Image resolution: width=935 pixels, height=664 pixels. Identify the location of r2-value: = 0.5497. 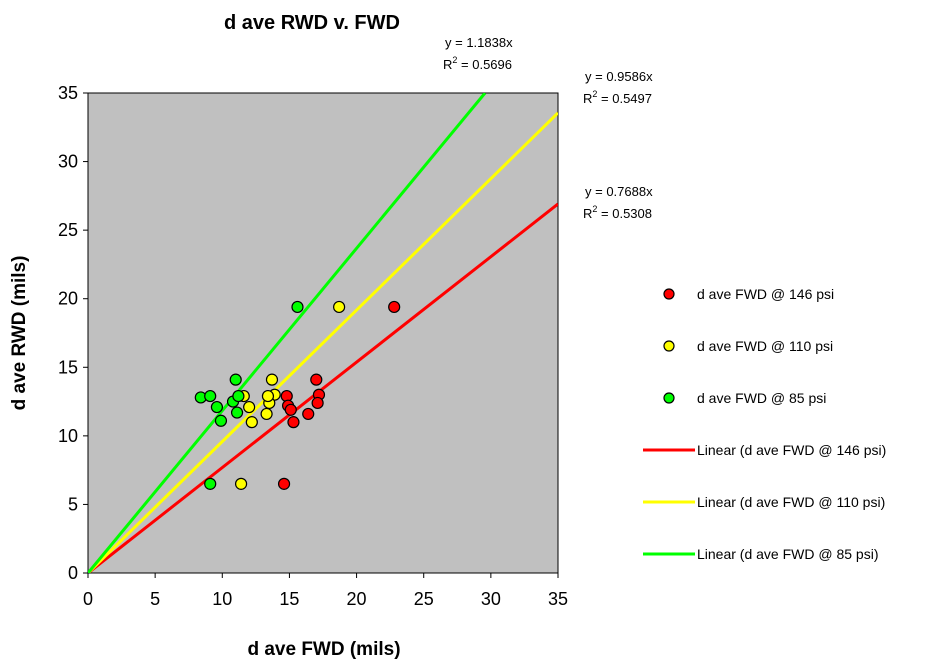
(624, 98).